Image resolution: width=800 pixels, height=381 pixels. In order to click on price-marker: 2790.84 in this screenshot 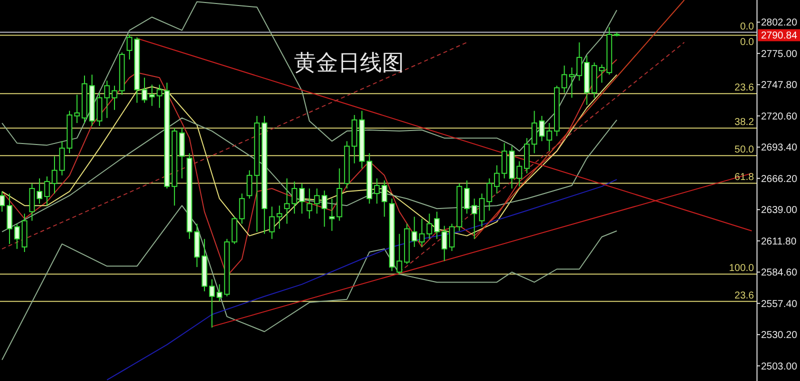, I will do `click(779, 35)`.